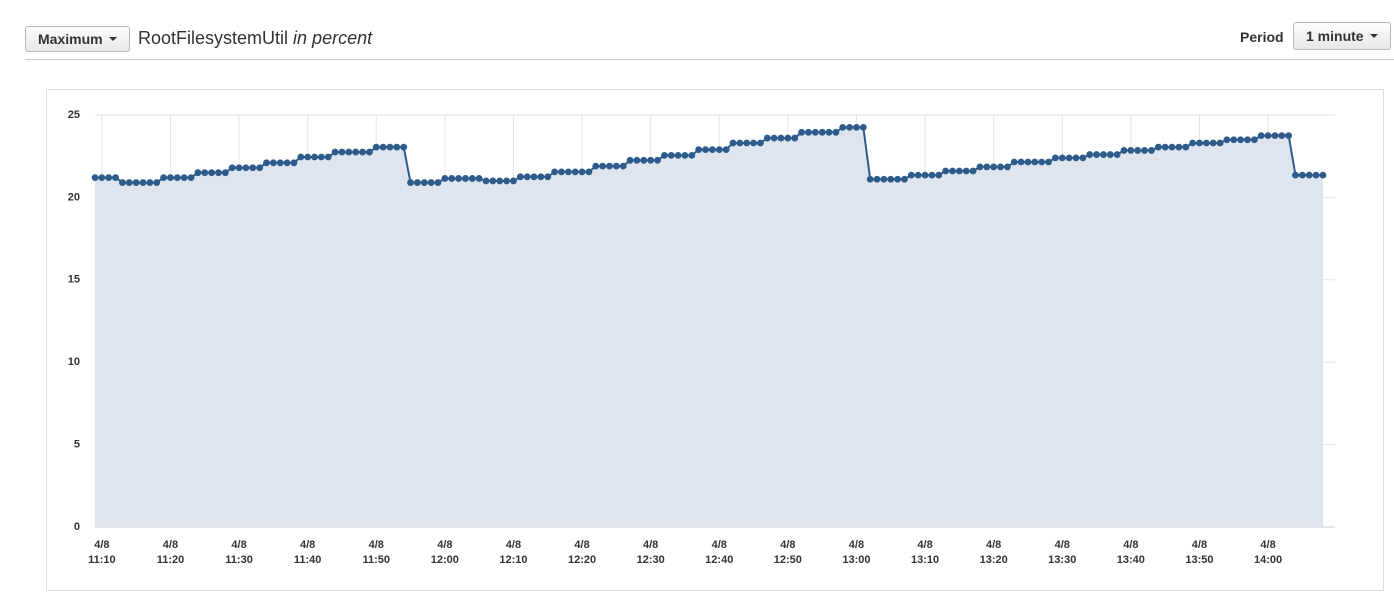 The image size is (1394, 608). What do you see at coordinates (1130, 552) in the screenshot?
I see `x-tick-label: 4/8 13:40` at bounding box center [1130, 552].